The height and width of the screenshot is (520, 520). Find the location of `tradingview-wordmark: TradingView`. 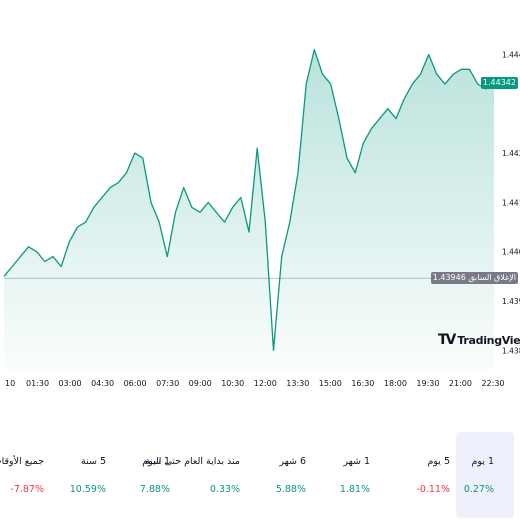

tradingview-wordmark: TradingView is located at coordinates (488, 340).